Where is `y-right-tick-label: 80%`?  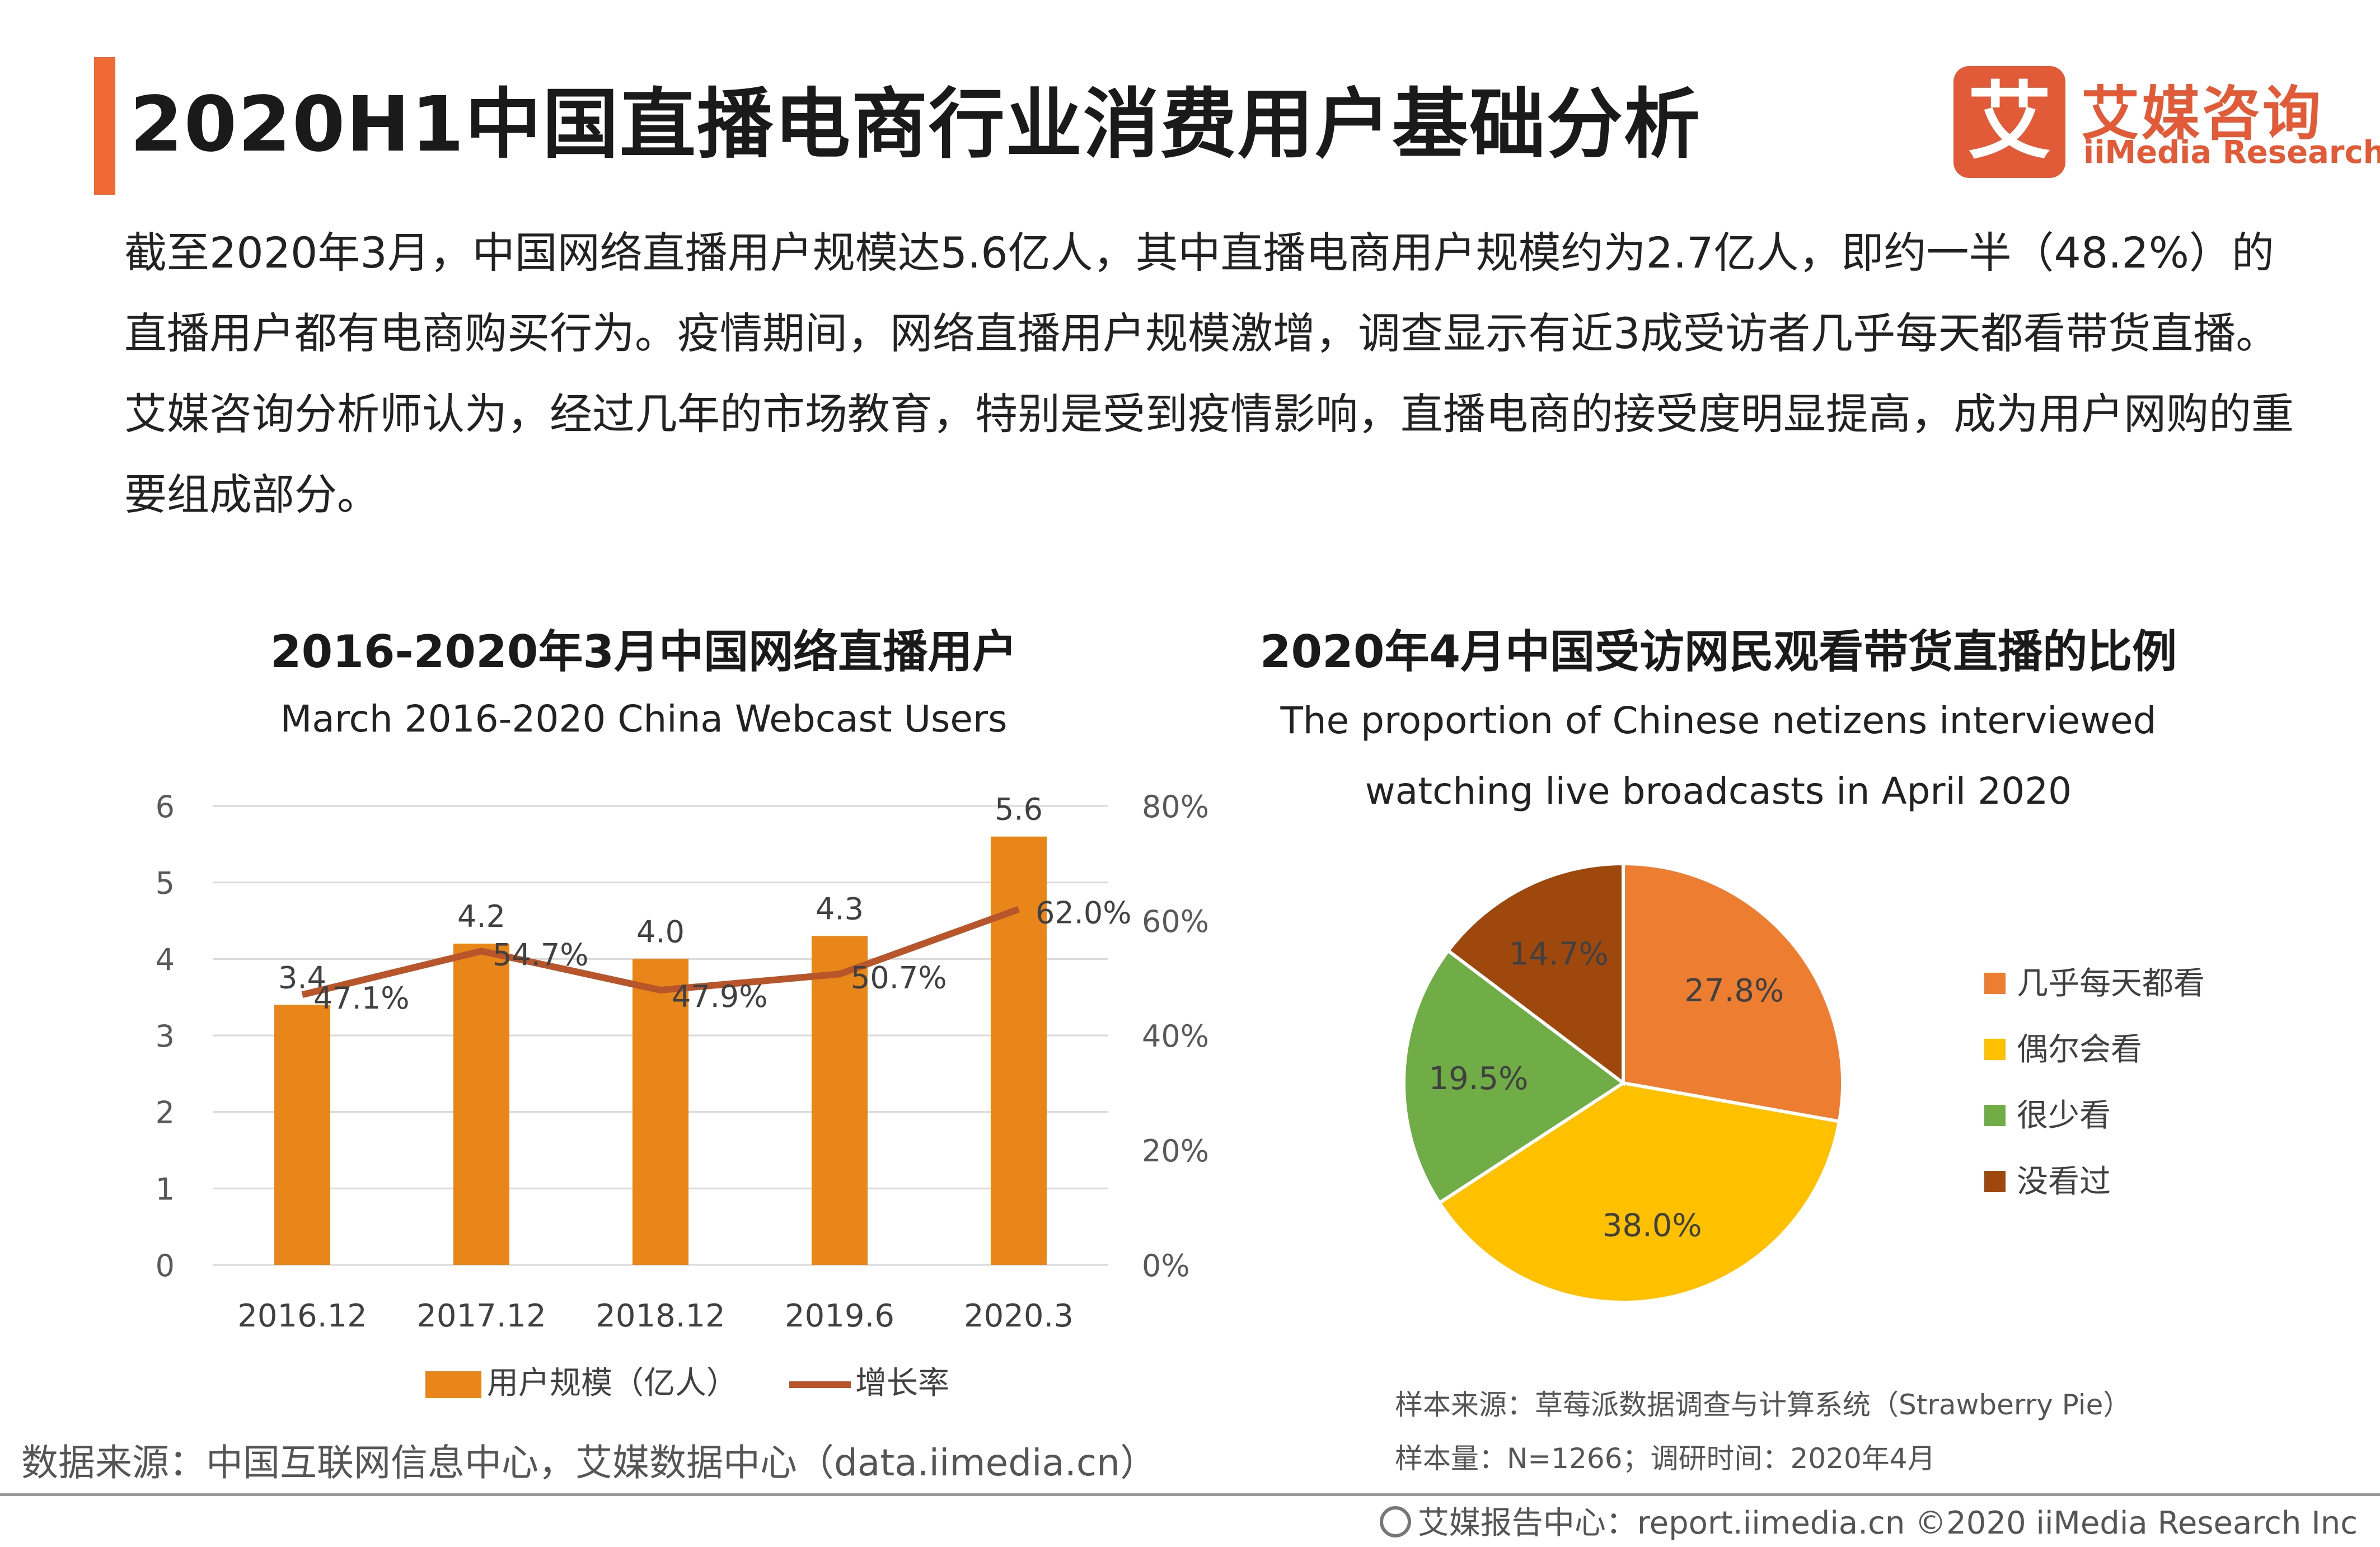 y-right-tick-label: 80% is located at coordinates (1176, 807).